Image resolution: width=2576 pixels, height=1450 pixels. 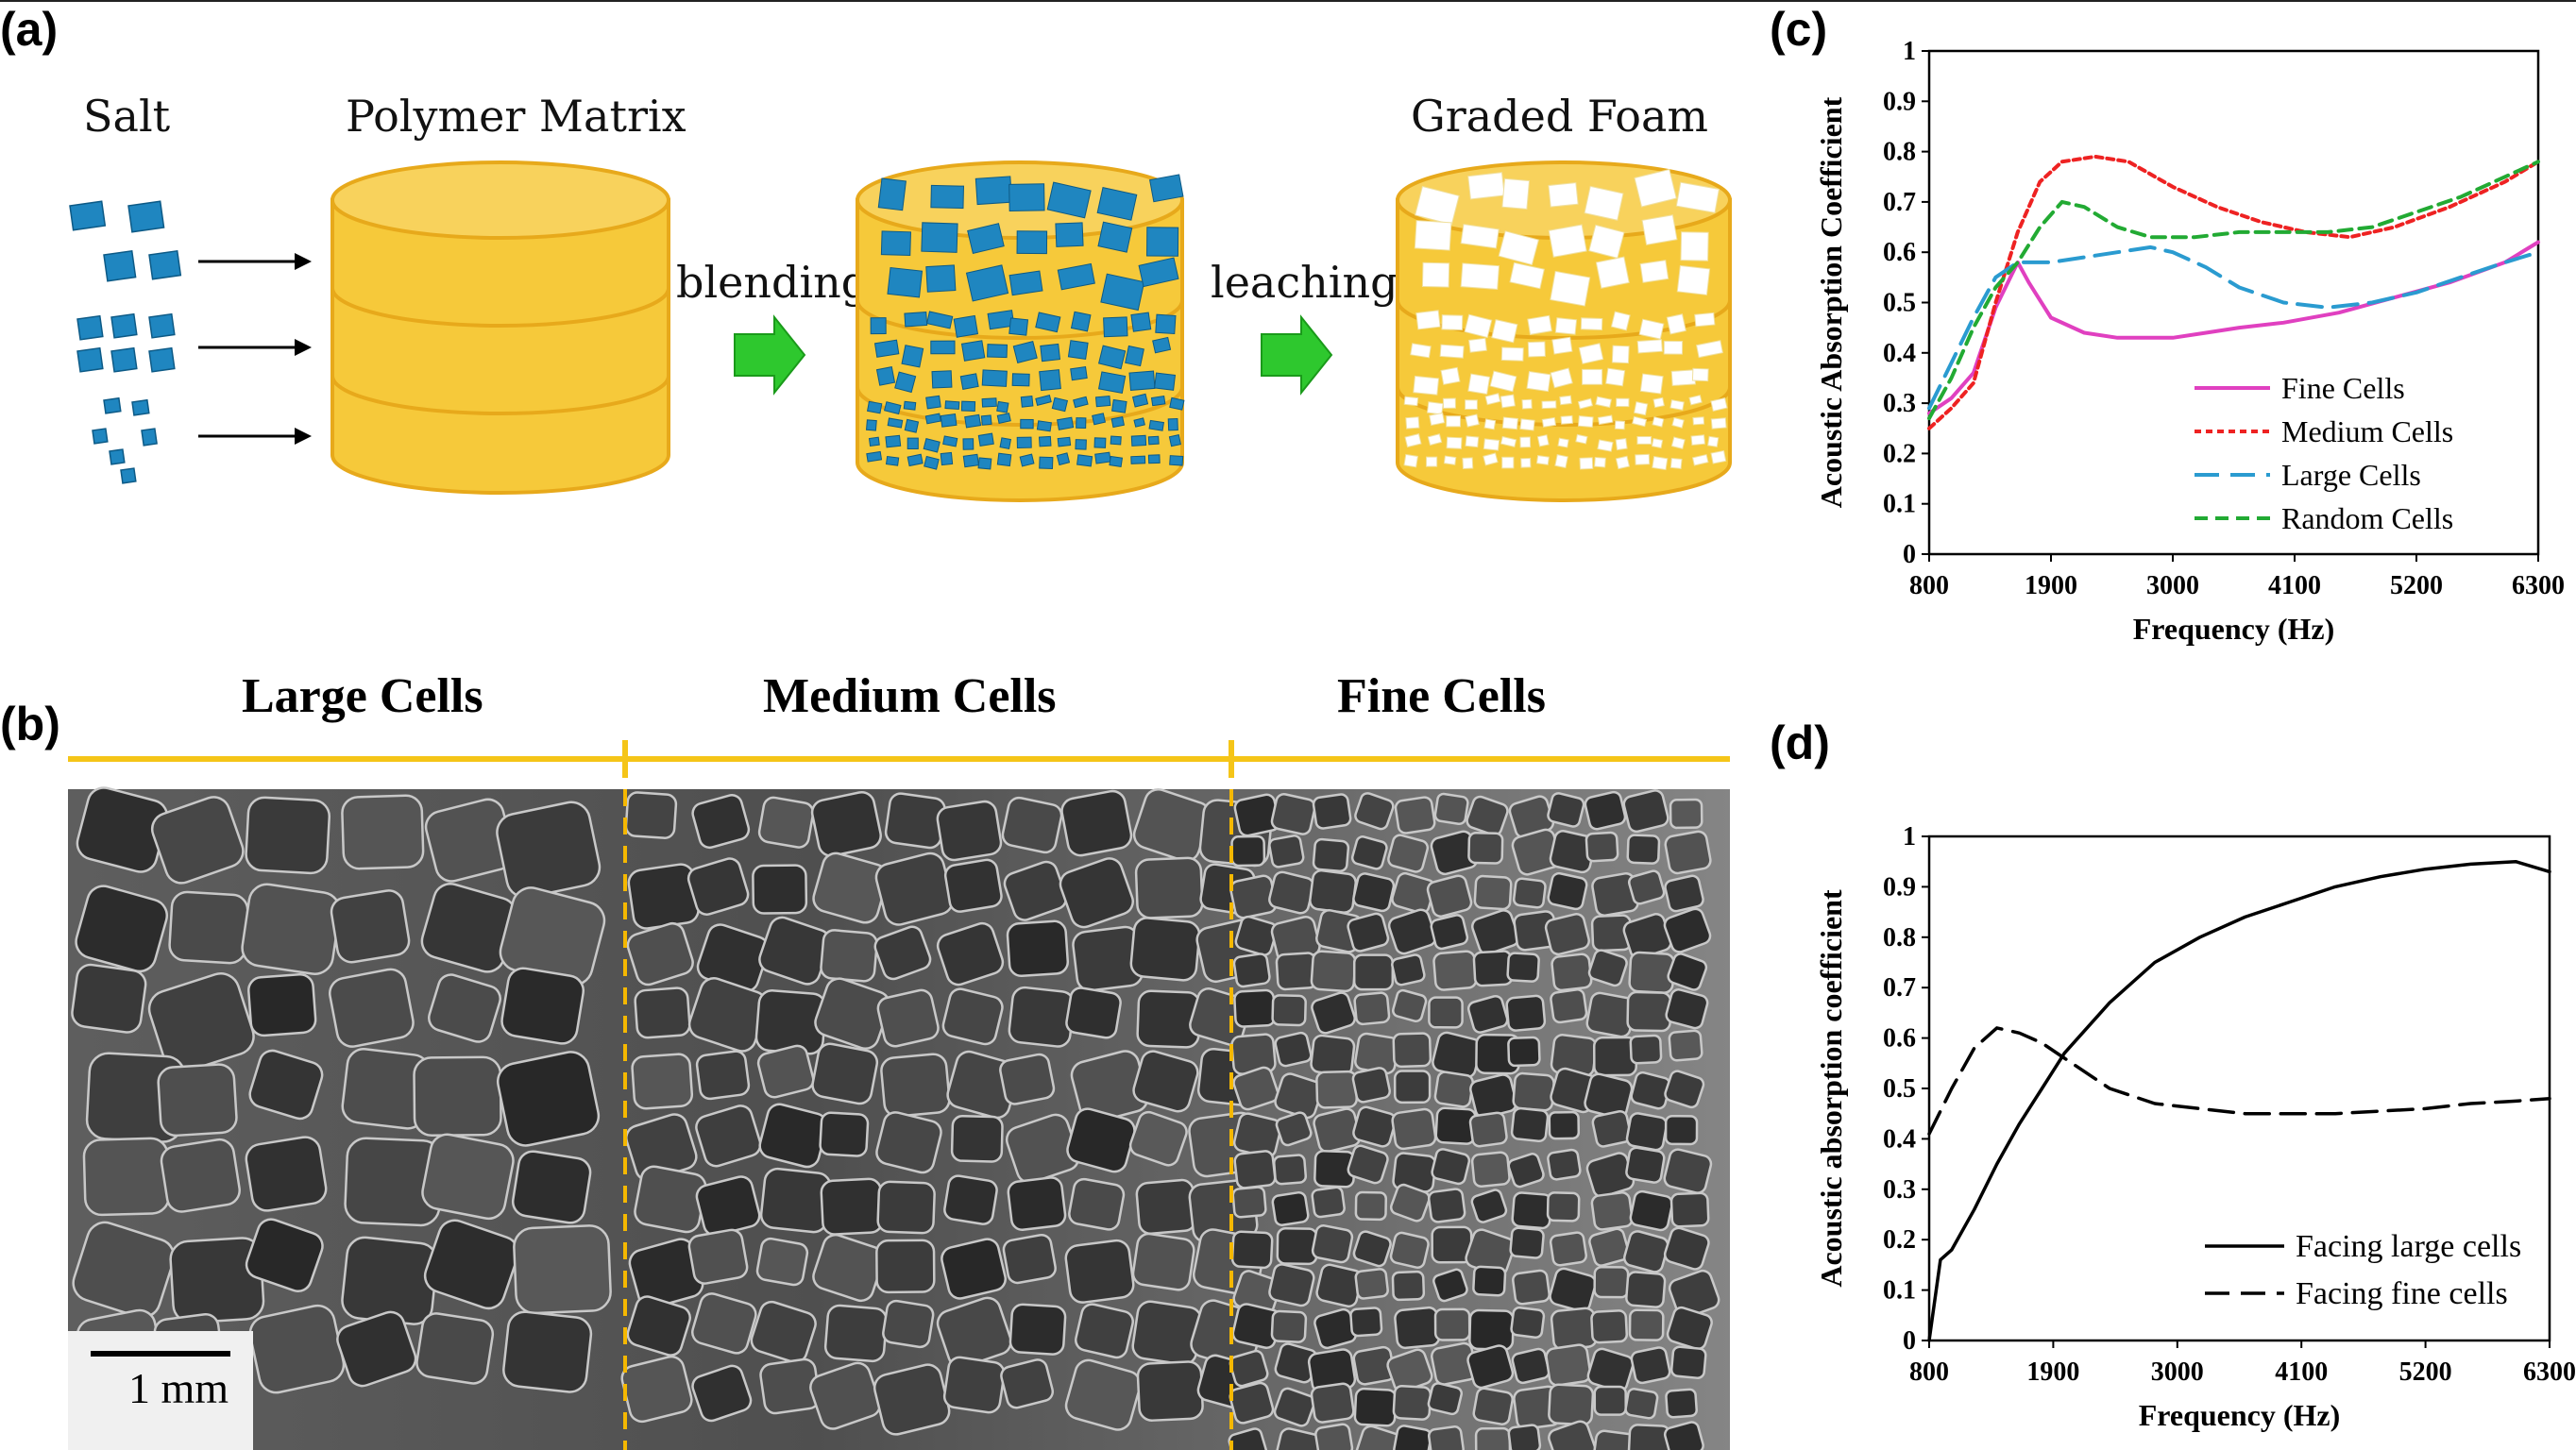 I want to click on legend-label: Facing fine cells, so click(x=2402, y=1293).